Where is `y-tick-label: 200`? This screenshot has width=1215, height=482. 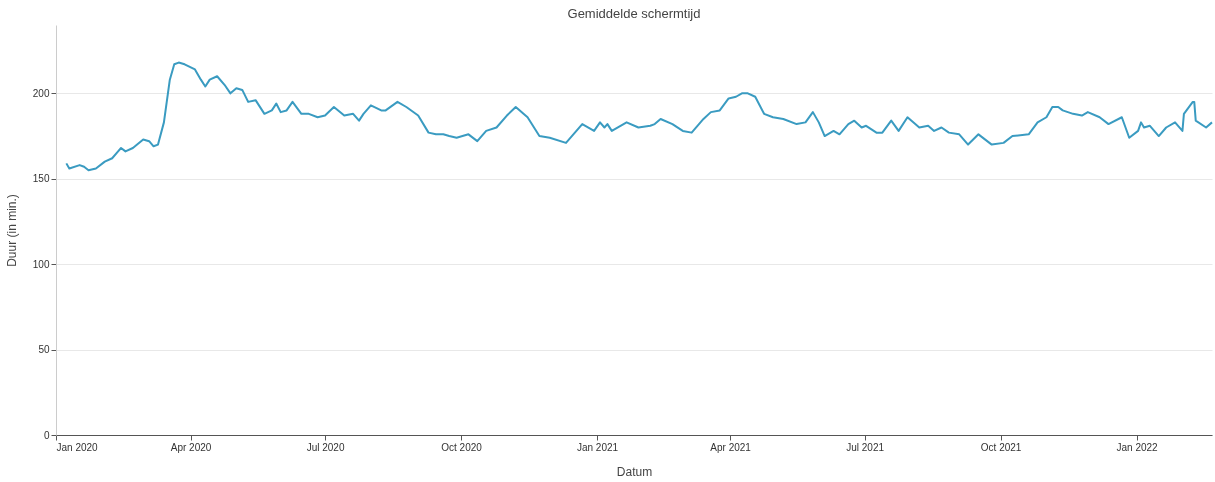 y-tick-label: 200 is located at coordinates (41, 93).